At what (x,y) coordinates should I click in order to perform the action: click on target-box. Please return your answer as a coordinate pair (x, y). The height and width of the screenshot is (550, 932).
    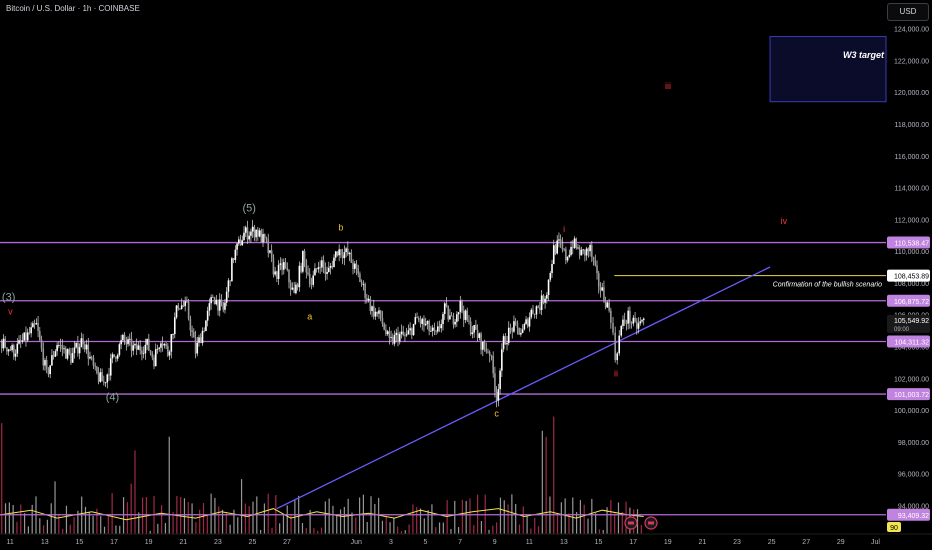
    Looking at the image, I should click on (828, 69).